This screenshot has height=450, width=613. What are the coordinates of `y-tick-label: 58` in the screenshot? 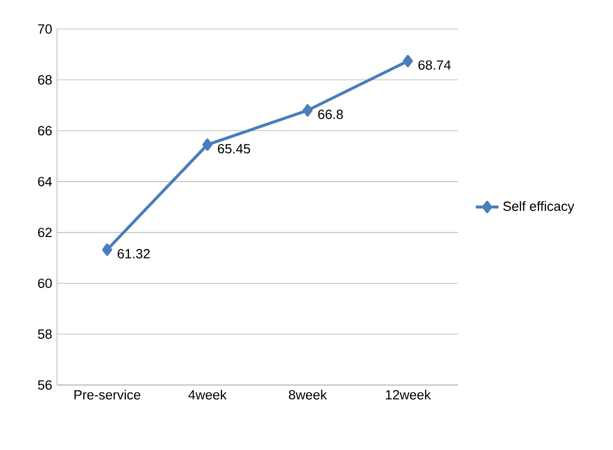 It's located at (45, 334).